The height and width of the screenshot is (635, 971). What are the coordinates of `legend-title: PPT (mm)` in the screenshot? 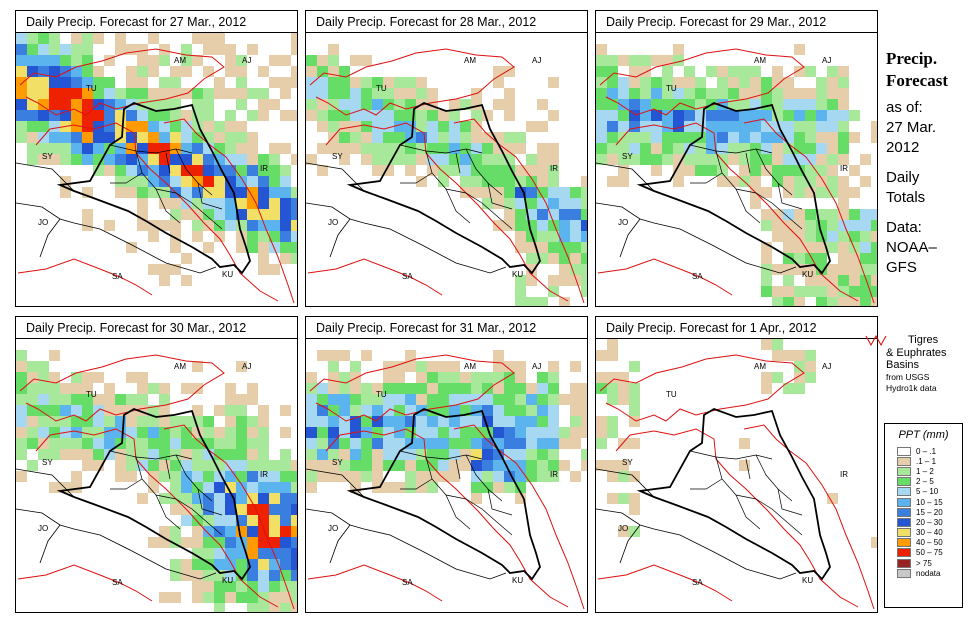 It's located at (923, 435).